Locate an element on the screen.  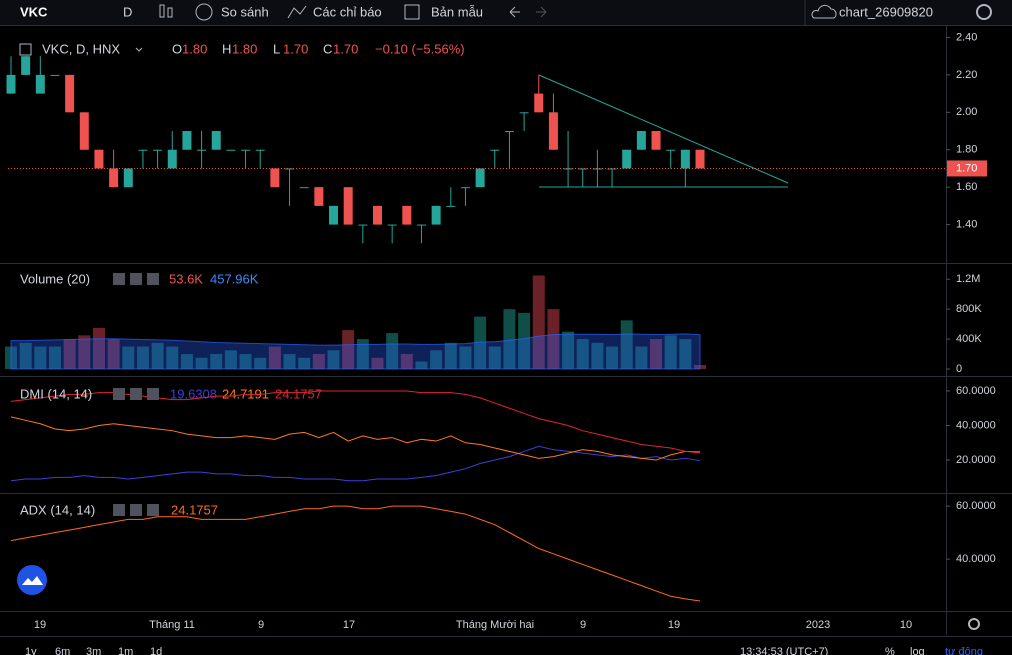
range-button: 6m is located at coordinates (62, 650).